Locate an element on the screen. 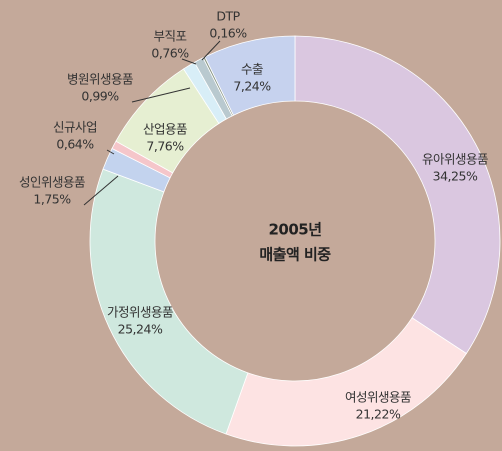 The image size is (502, 451). slice-value: 0,64% is located at coordinates (75, 144).